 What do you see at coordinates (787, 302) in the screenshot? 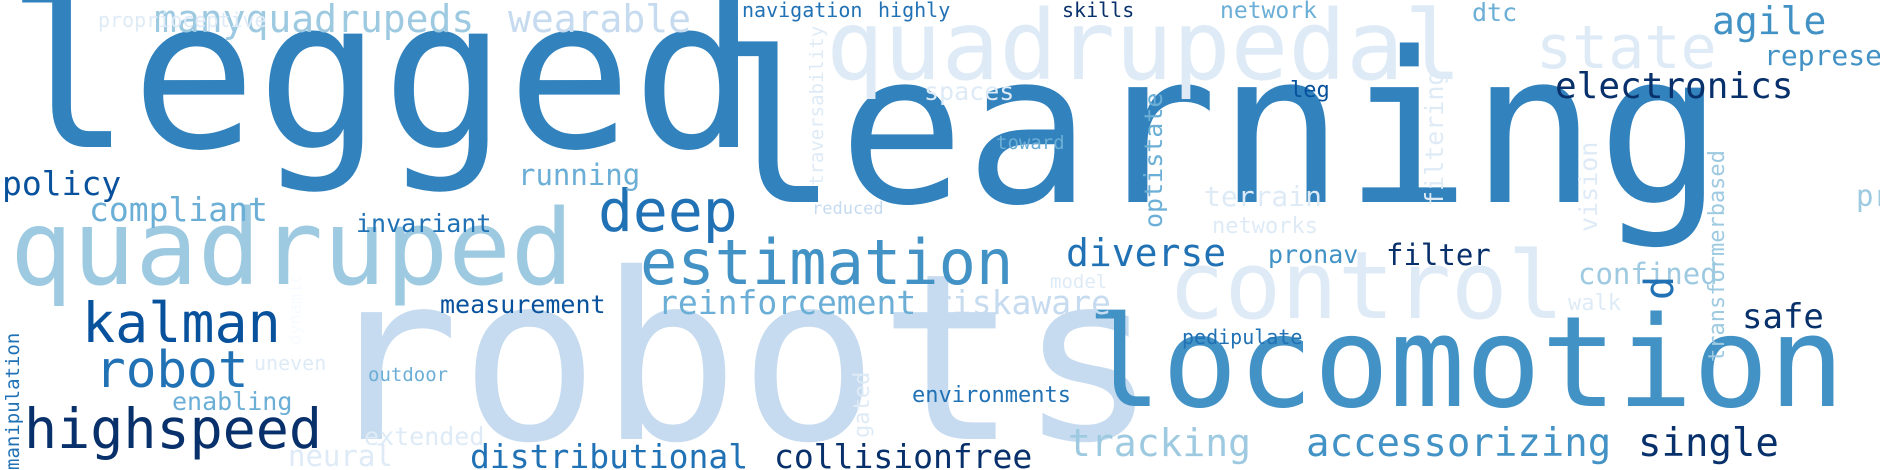
I see `word-riskaware: reinforcement` at bounding box center [787, 302].